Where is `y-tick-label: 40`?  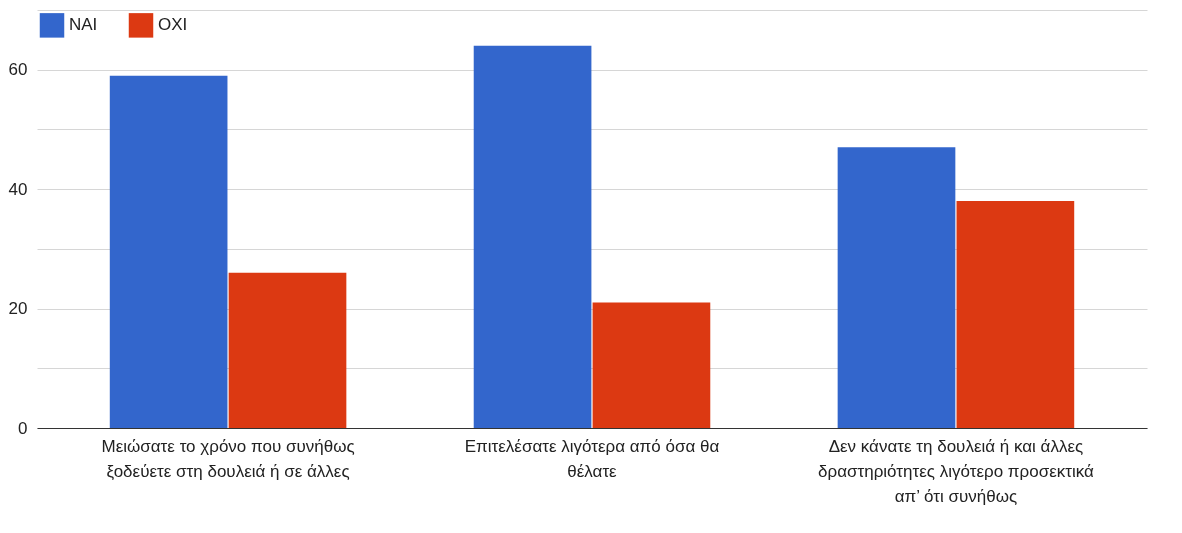
y-tick-label: 40 is located at coordinates (18, 189).